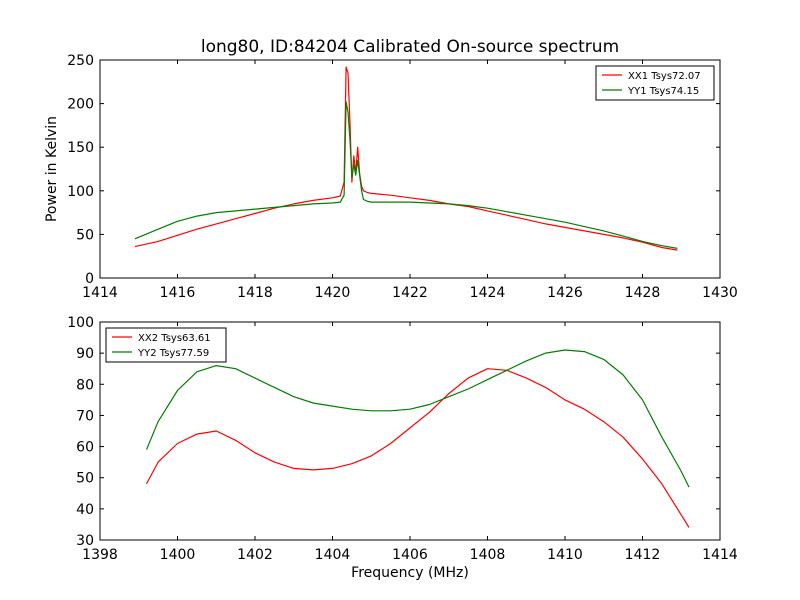  What do you see at coordinates (85, 541) in the screenshot?
I see `chart-2-y-tick-label: 30` at bounding box center [85, 541].